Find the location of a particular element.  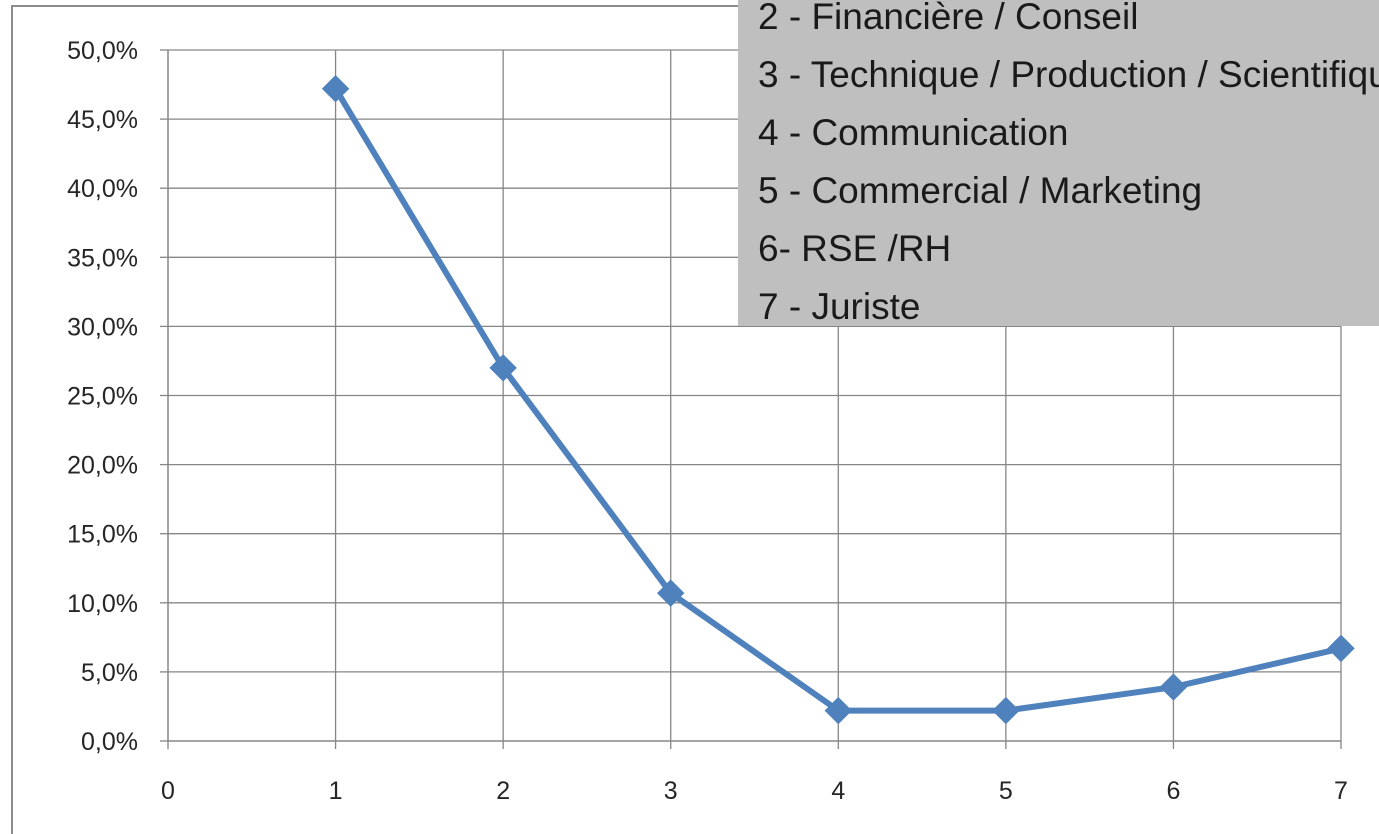

y-tick-label: 30,0% is located at coordinates (102, 327).